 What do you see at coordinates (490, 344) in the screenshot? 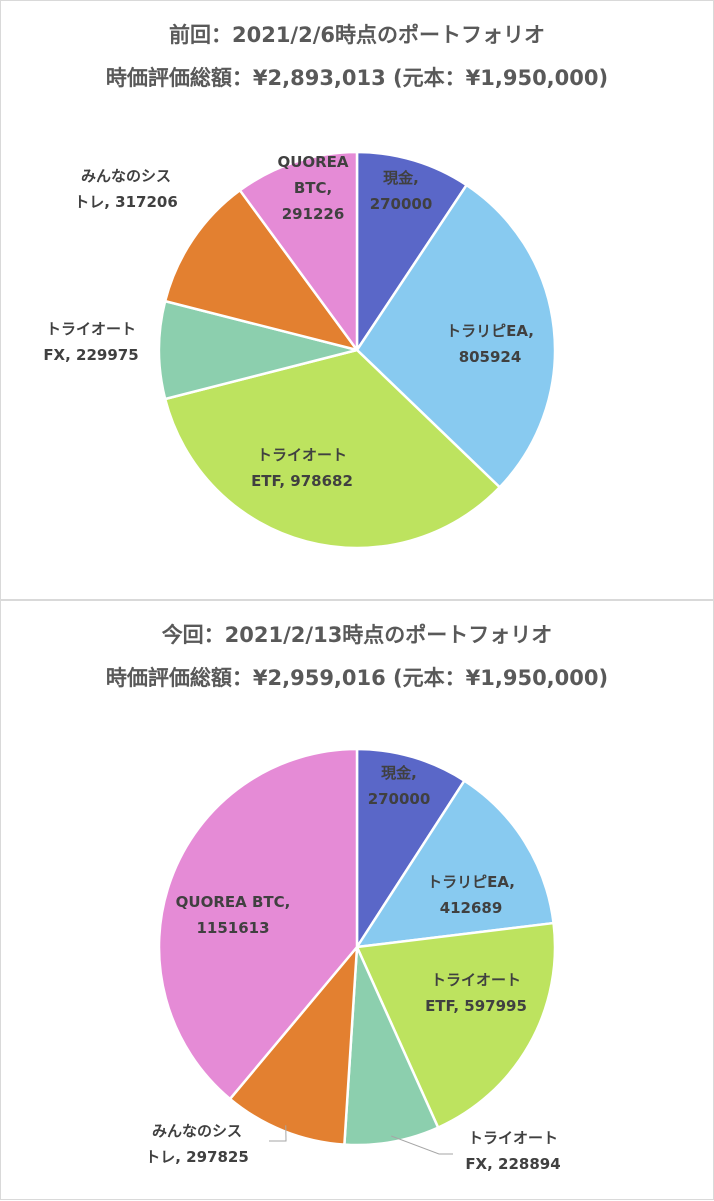
I see `data-label: トラリピEA, 805924` at bounding box center [490, 344].